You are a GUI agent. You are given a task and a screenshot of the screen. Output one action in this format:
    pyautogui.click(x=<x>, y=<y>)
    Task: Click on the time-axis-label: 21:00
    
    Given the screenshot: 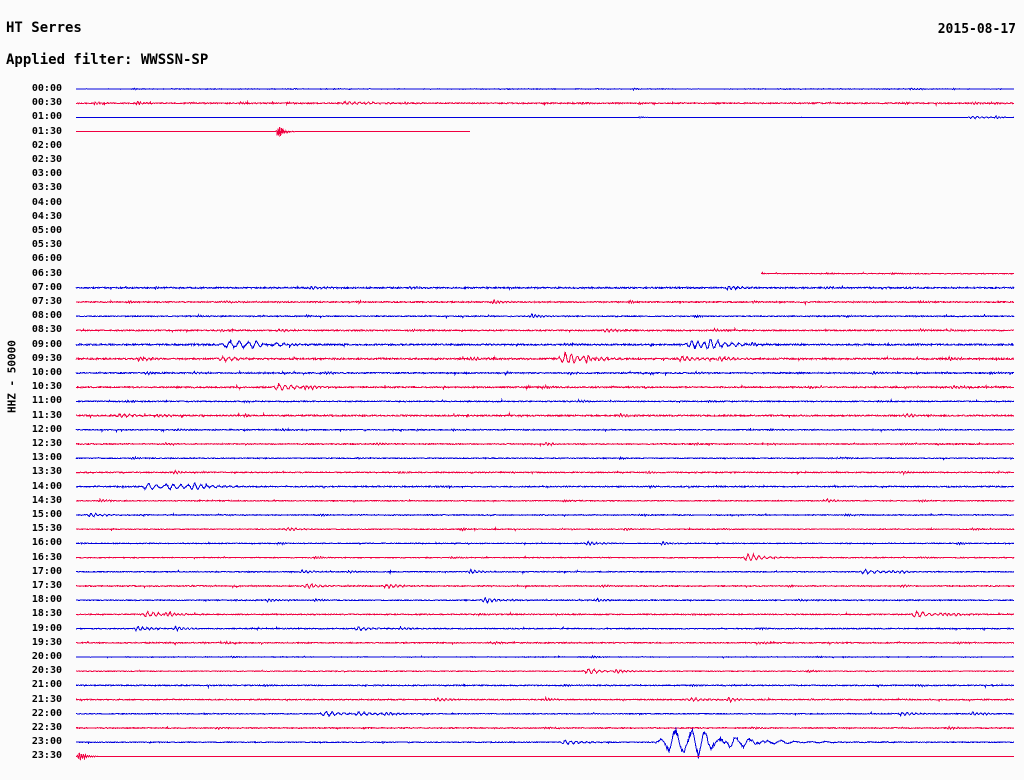 What is the action you would take?
    pyautogui.click(x=46, y=685)
    